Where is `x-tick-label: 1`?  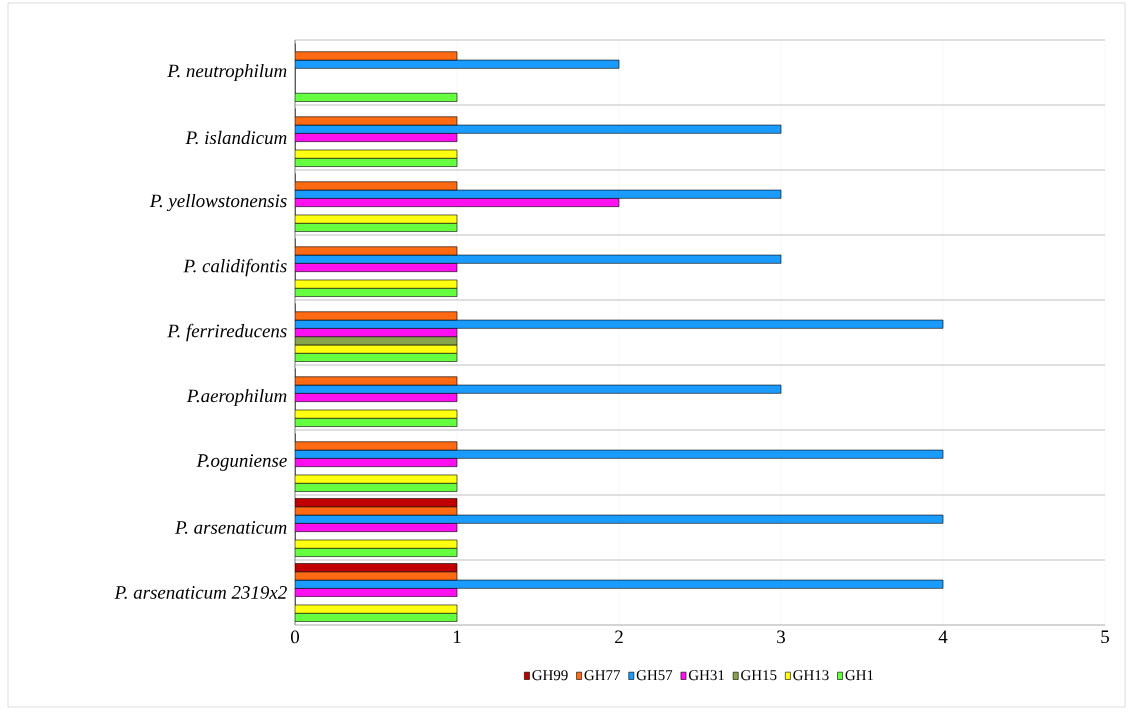 x-tick-label: 1 is located at coordinates (457, 637).